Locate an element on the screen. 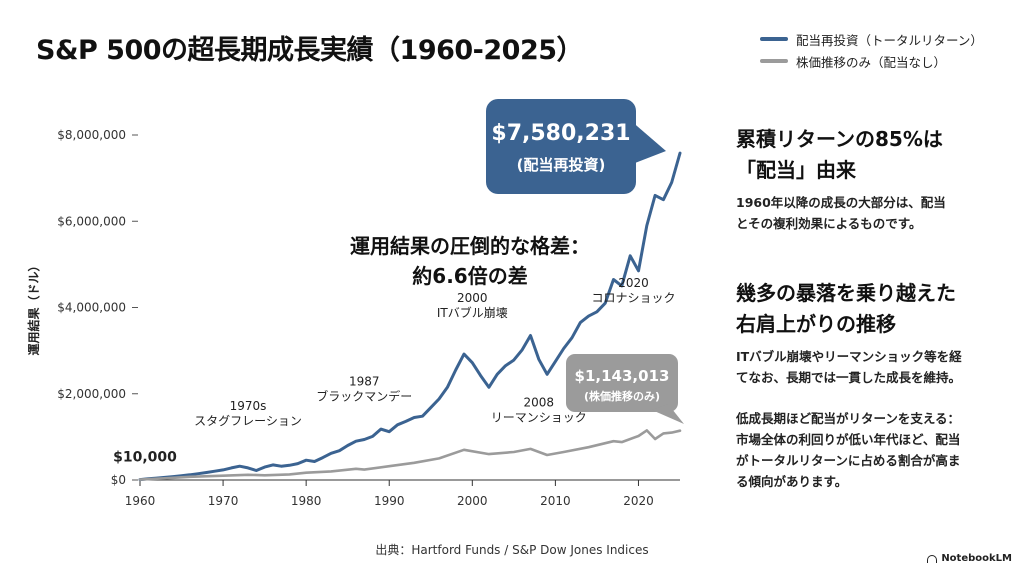  insight-text-crashes-line-1: ITバブル崩壊やリーマンショック等を経 is located at coordinates (849, 356).